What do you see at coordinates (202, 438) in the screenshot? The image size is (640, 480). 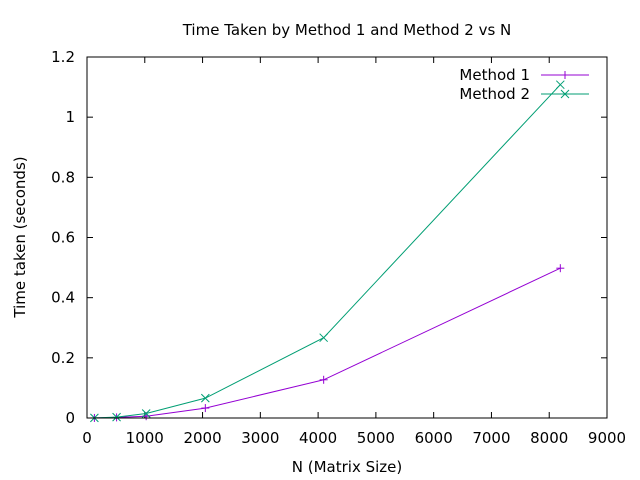 I see `x-tick-label: 2000` at bounding box center [202, 438].